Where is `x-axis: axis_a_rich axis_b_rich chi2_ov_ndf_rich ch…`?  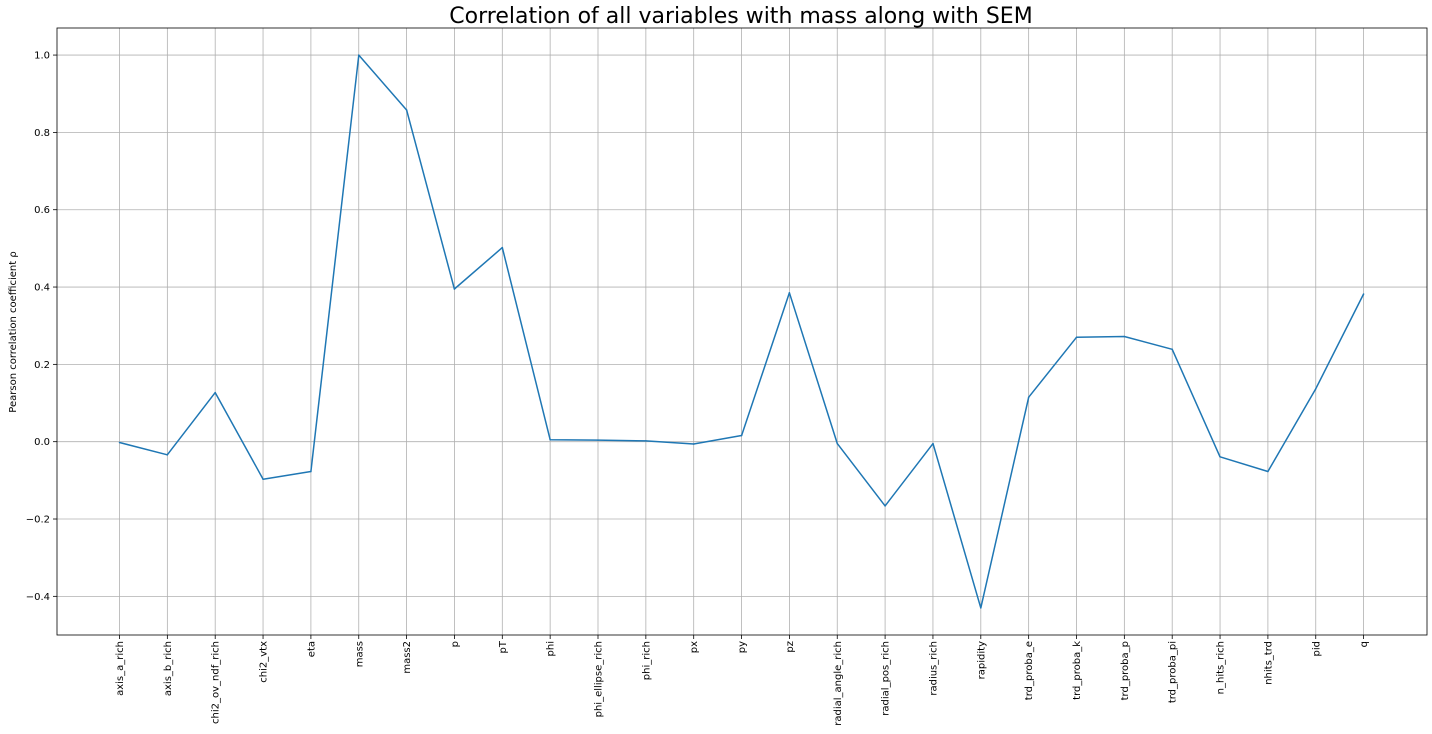
x-axis: axis_a_rich axis_b_rich chi2_ov_ndf_rich ch… is located at coordinates (742, 680).